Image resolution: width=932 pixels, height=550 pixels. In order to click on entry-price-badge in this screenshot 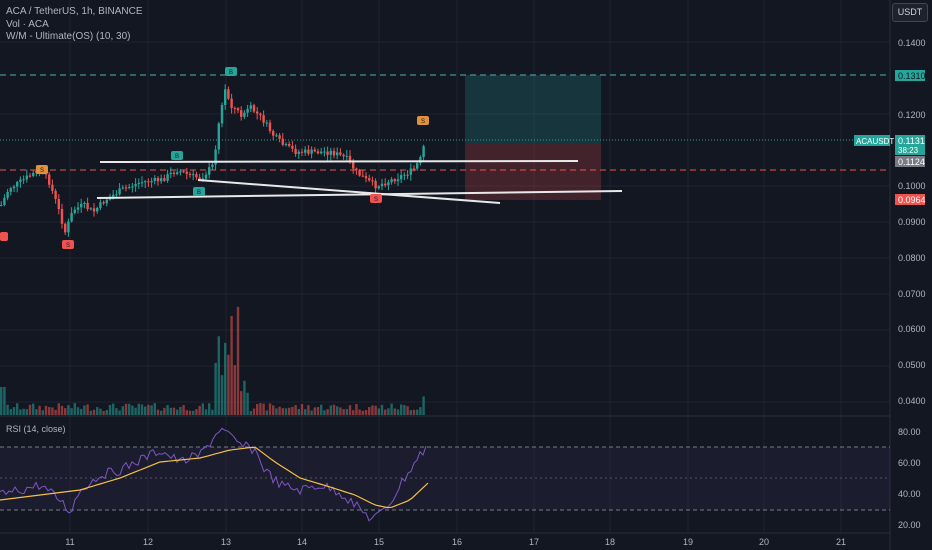, I will do `click(910, 161)`.